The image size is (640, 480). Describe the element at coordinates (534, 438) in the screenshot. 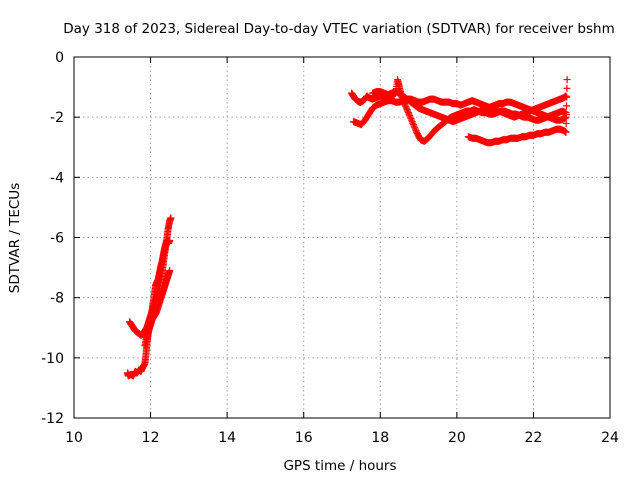

I see `x-tick-label: 22` at that location.